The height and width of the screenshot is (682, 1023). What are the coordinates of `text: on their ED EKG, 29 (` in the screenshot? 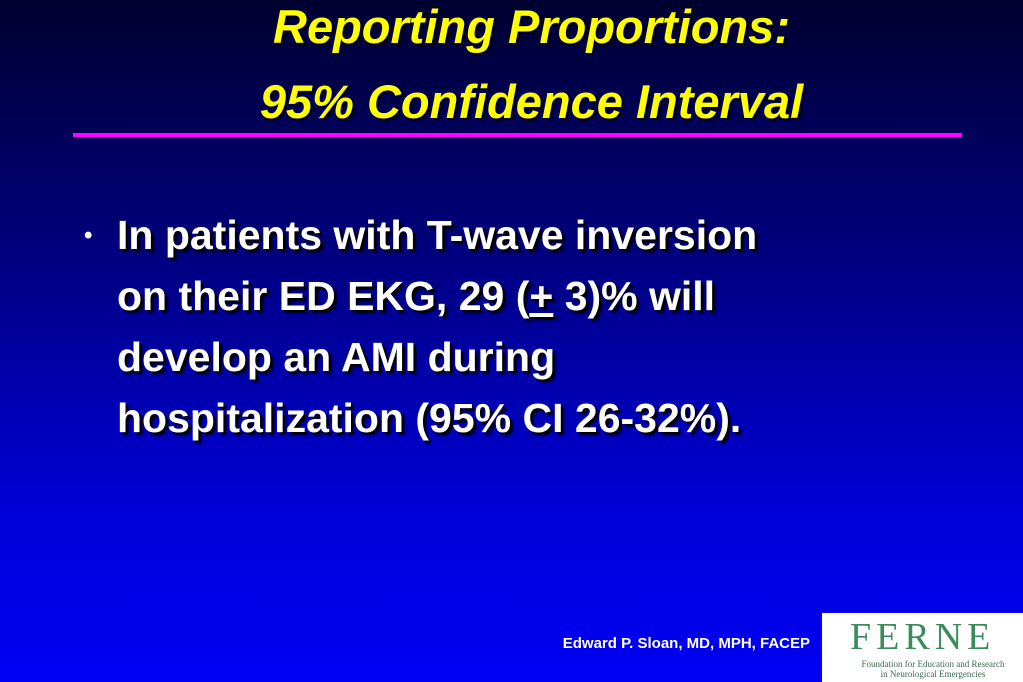 It's located at (323, 296).